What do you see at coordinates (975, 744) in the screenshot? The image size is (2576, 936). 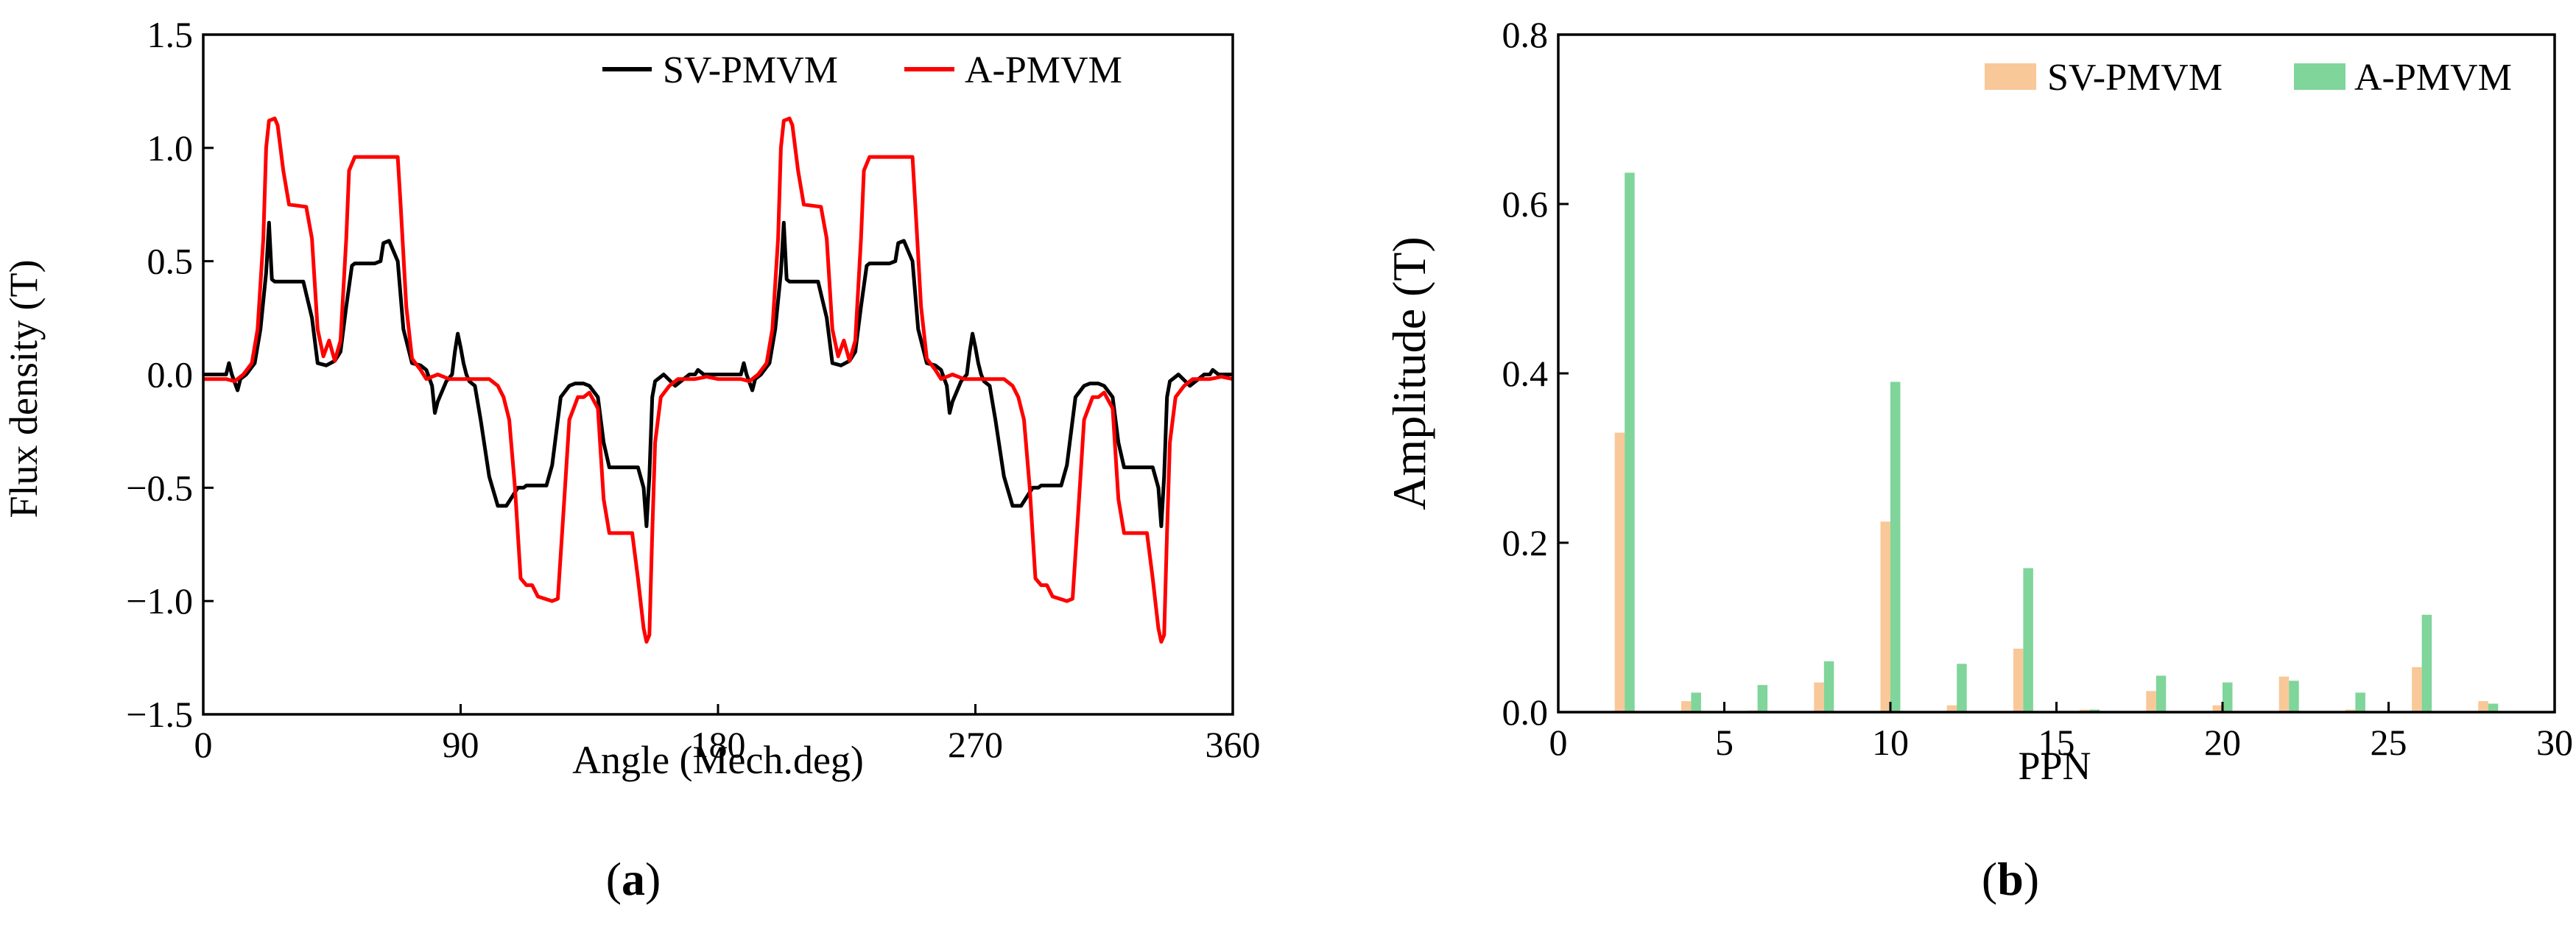 I see `x-tick-label: 270` at bounding box center [975, 744].